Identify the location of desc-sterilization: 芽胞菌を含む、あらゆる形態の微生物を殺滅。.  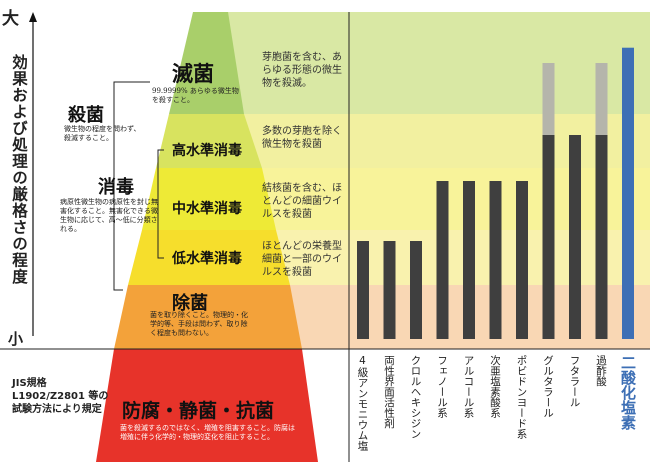
(302, 70).